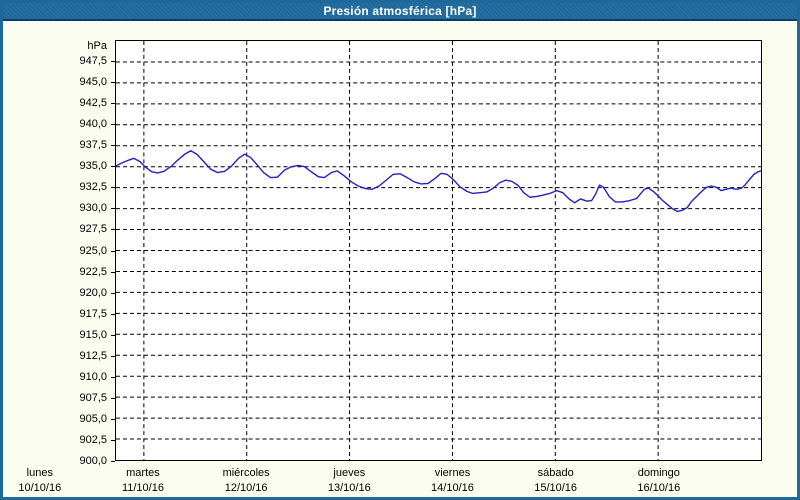 Image resolution: width=800 pixels, height=500 pixels. Describe the element at coordinates (93, 376) in the screenshot. I see `y-tick-label: 910,0` at that location.